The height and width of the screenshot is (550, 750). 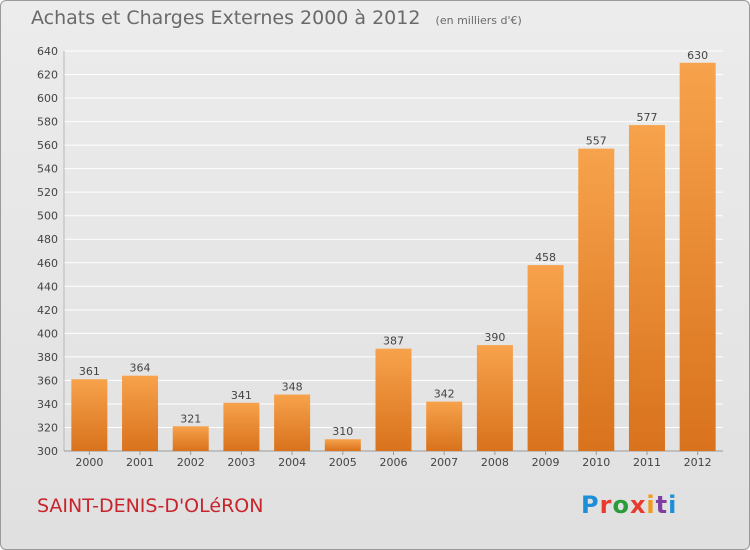 What do you see at coordinates (646, 117) in the screenshot?
I see `data-label: 577` at bounding box center [646, 117].